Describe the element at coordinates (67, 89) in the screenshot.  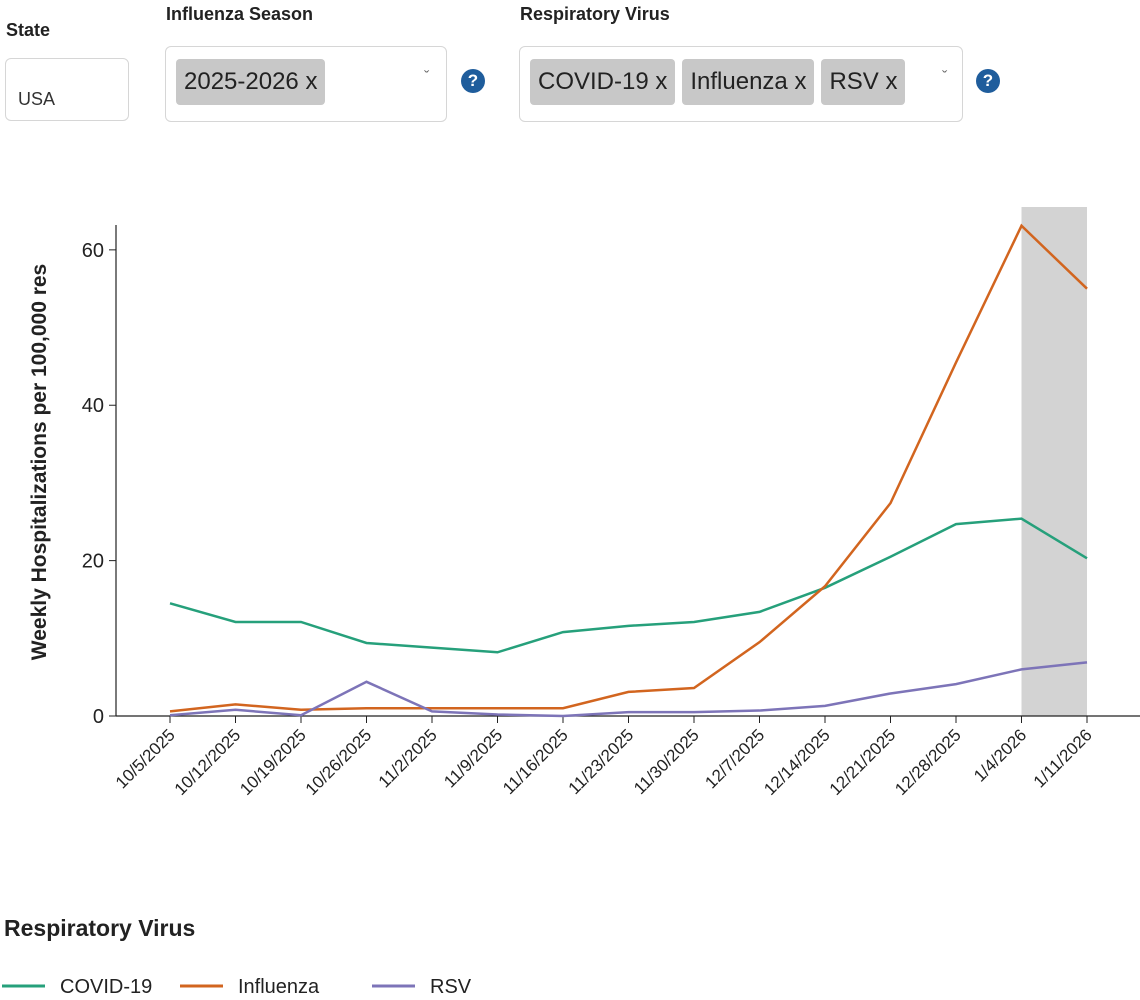
I see `state-input: USA` at that location.